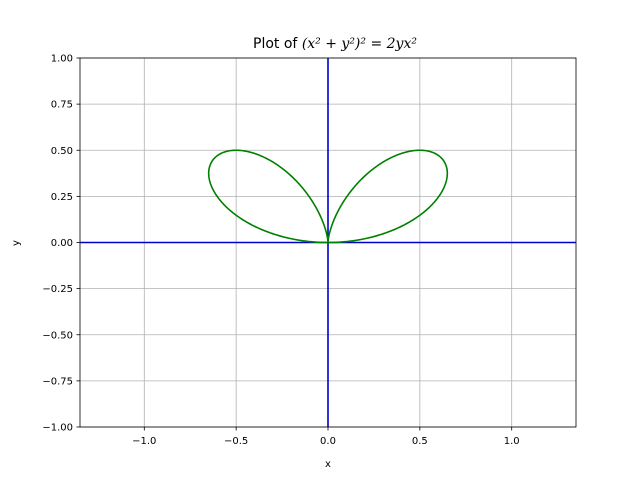 This screenshot has height=480, width=640. I want to click on y-tick-label: −0.50, so click(57, 335).